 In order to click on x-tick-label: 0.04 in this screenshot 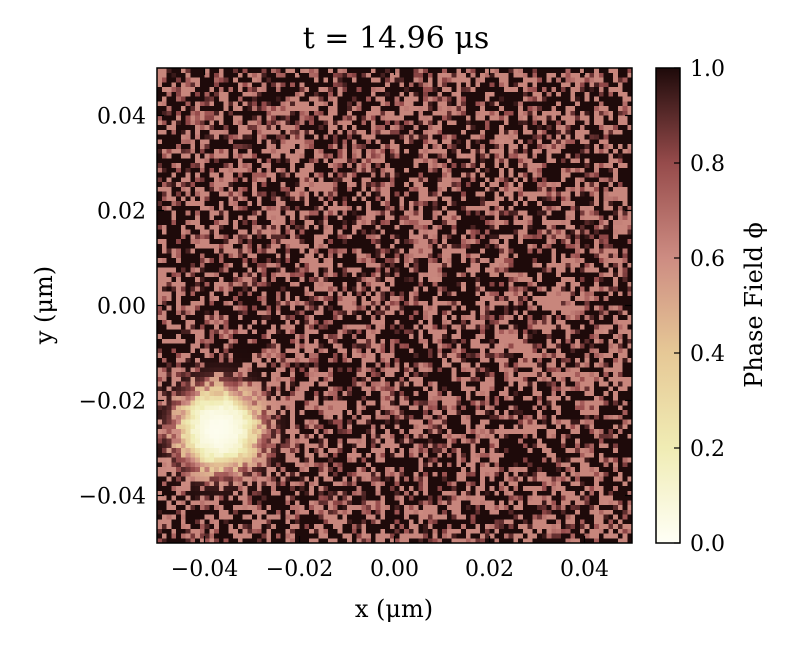, I will do `click(584, 569)`.